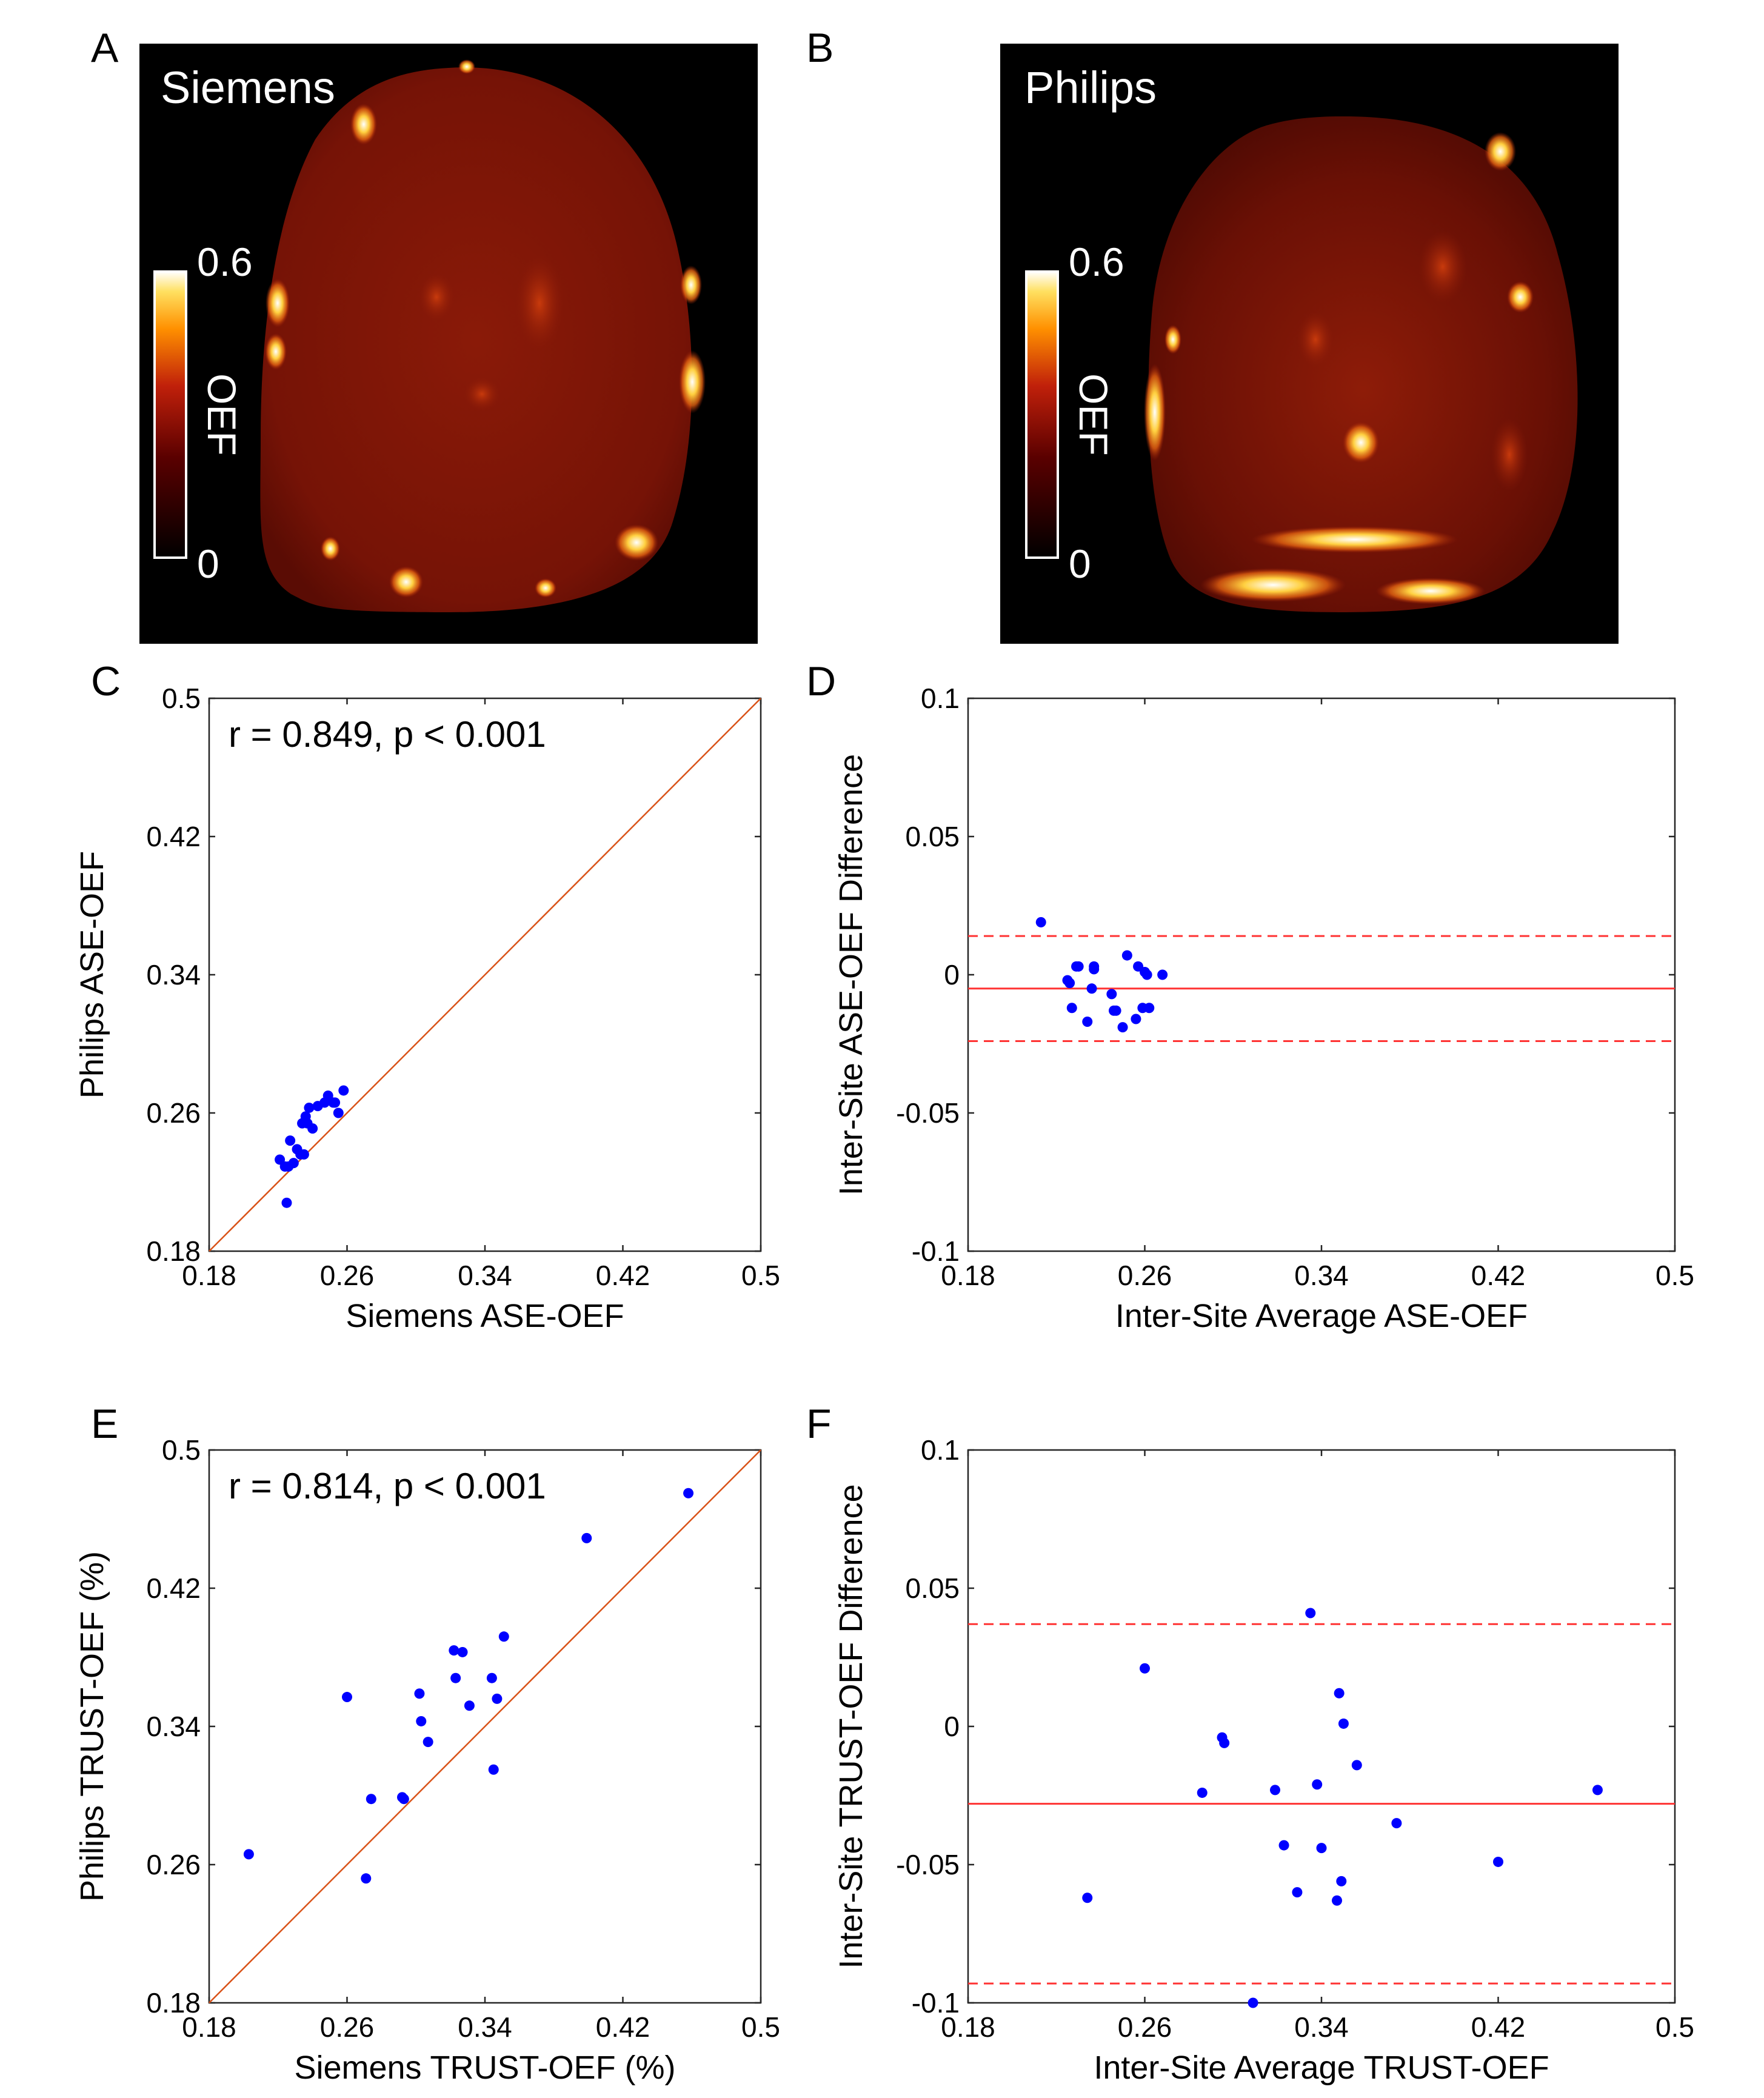 This screenshot has height=2098, width=1764. I want to click on colorbar-max-b: 0.6, so click(1096, 261).